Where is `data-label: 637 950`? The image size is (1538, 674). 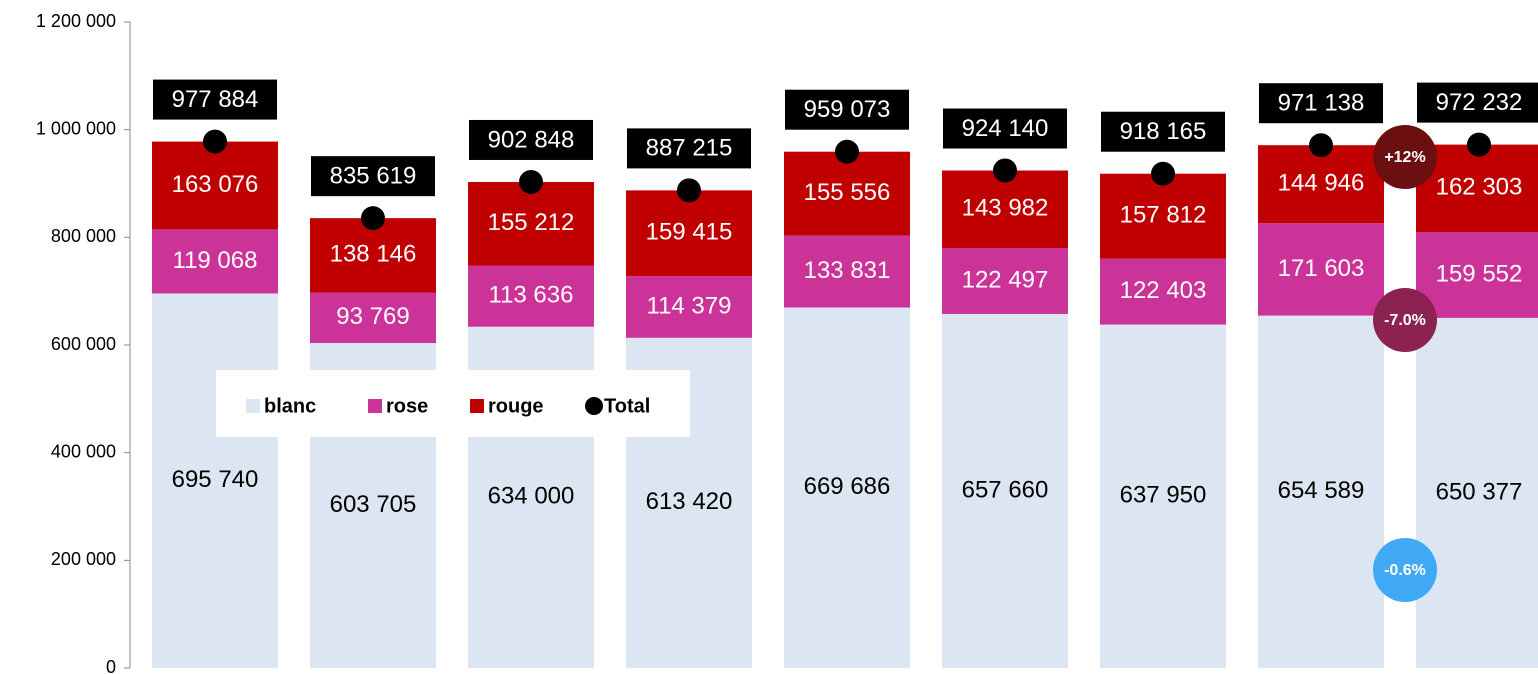
data-label: 637 950 is located at coordinates (1163, 495).